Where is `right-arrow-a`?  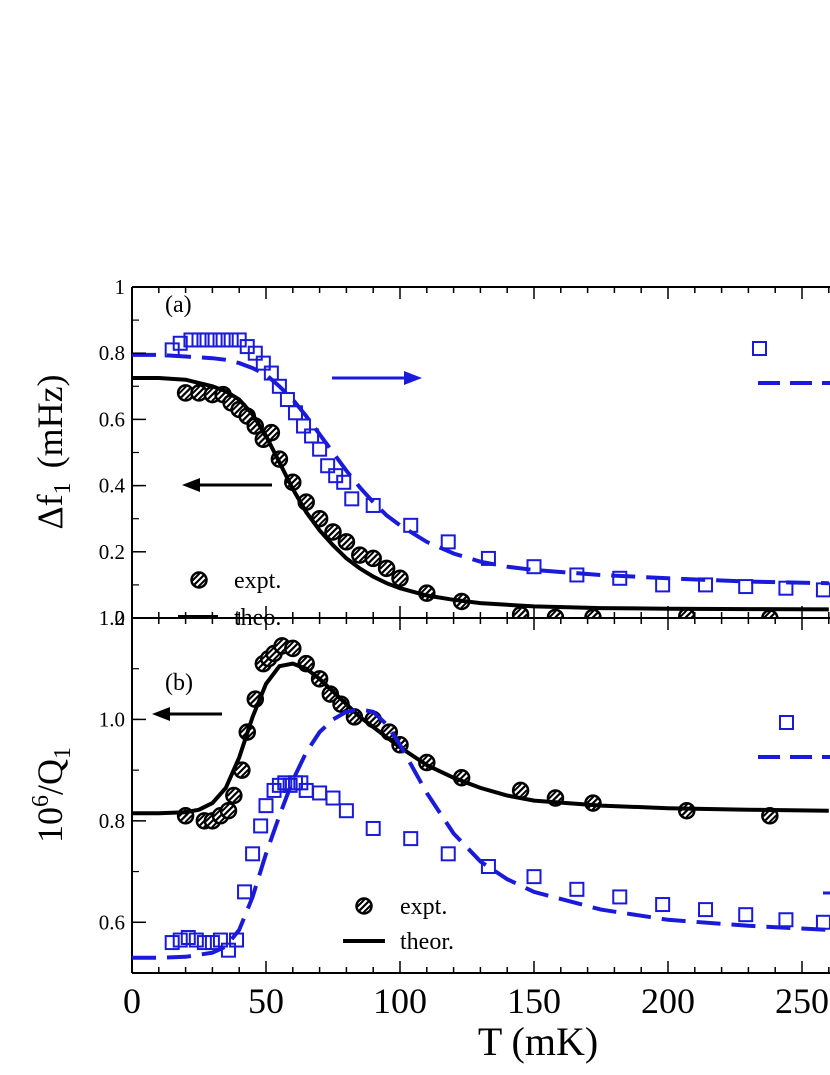
right-arrow-a is located at coordinates (377, 378).